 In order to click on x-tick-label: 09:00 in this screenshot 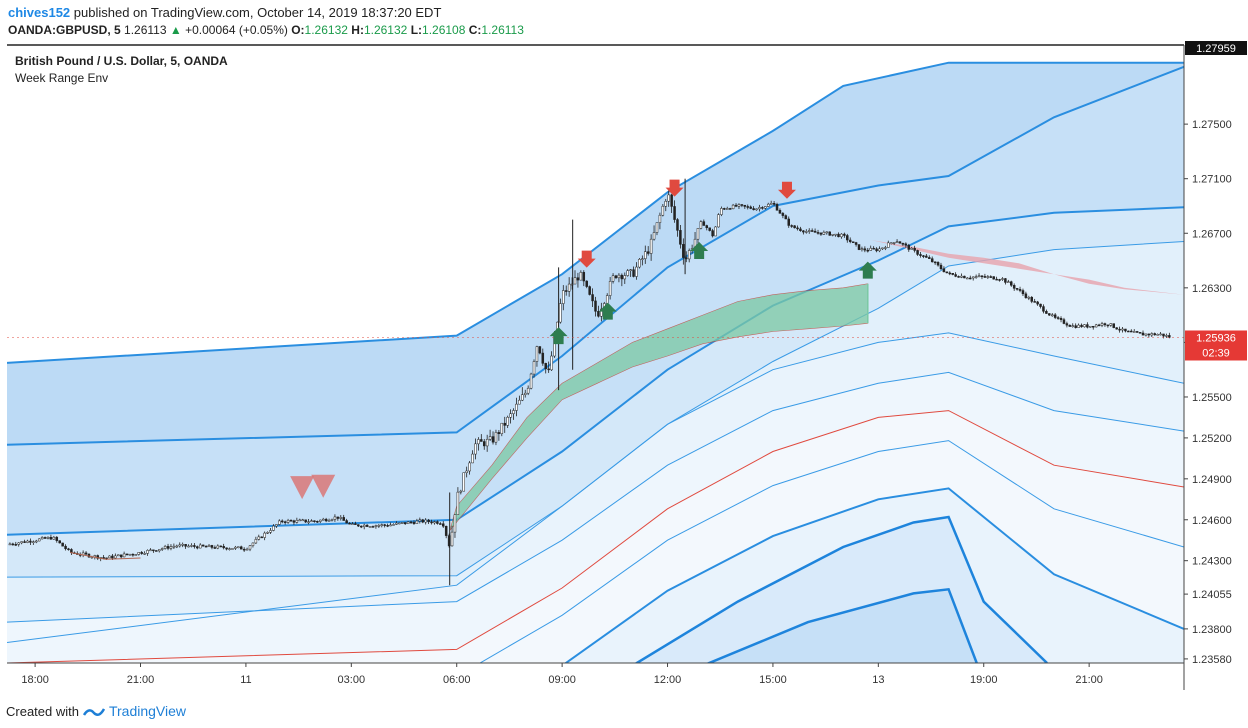, I will do `click(562, 680)`.